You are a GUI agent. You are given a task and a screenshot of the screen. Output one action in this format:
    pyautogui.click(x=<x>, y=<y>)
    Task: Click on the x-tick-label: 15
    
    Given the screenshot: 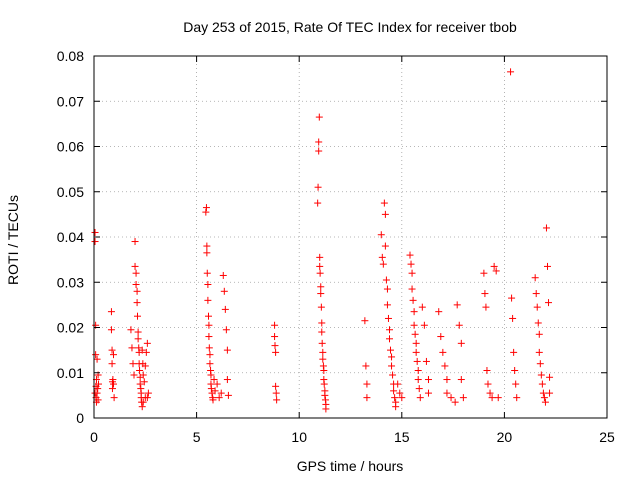 What is the action you would take?
    pyautogui.click(x=402, y=437)
    